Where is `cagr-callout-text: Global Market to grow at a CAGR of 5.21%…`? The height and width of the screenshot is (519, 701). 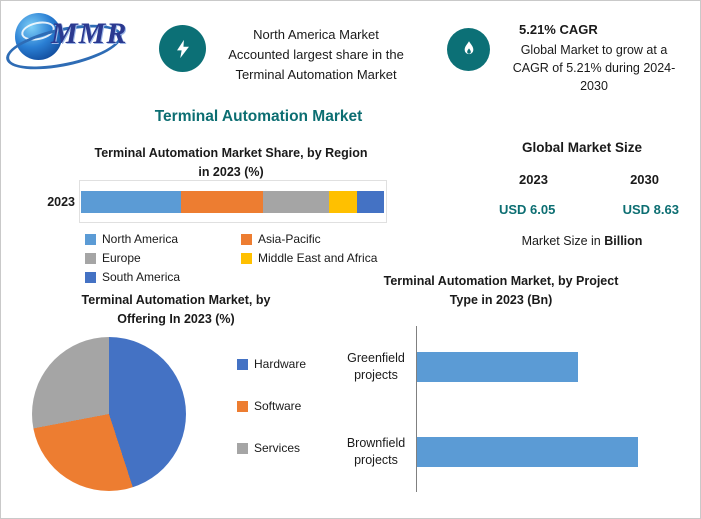
cagr-callout-text: Global Market to grow at a CAGR of 5.21%… is located at coordinates (594, 68).